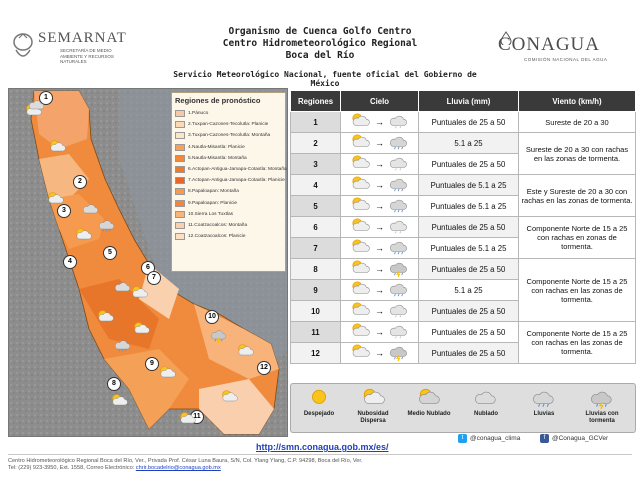 The width and height of the screenshot is (640, 480). I want to click on facebook-handle: f @Conagua_GCVer, so click(574, 438).